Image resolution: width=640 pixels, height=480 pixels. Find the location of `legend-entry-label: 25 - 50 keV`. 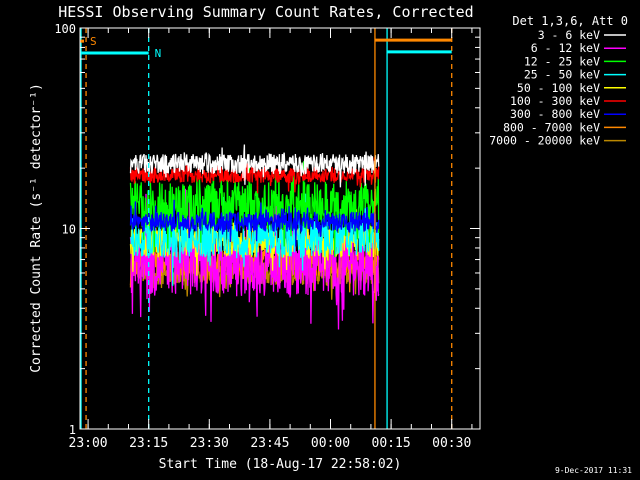

legend-entry-label: 25 - 50 keV is located at coordinates (562, 75).